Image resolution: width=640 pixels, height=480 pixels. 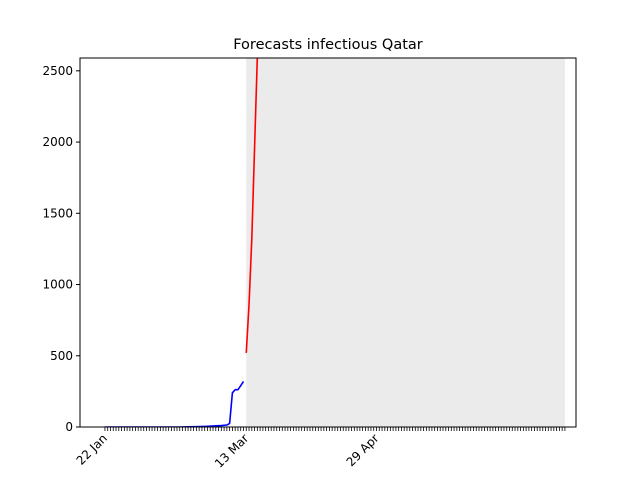 What do you see at coordinates (57, 285) in the screenshot?
I see `y-tick-label: 1000` at bounding box center [57, 285].